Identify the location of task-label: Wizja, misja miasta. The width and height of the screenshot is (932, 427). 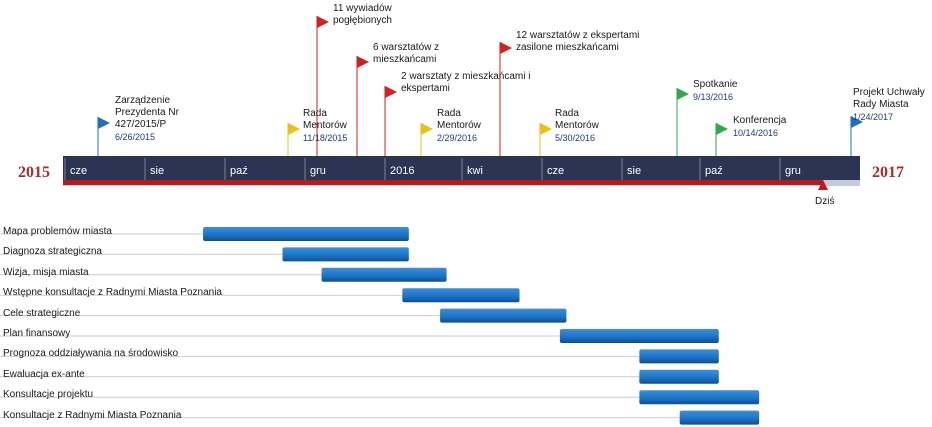
(46, 272).